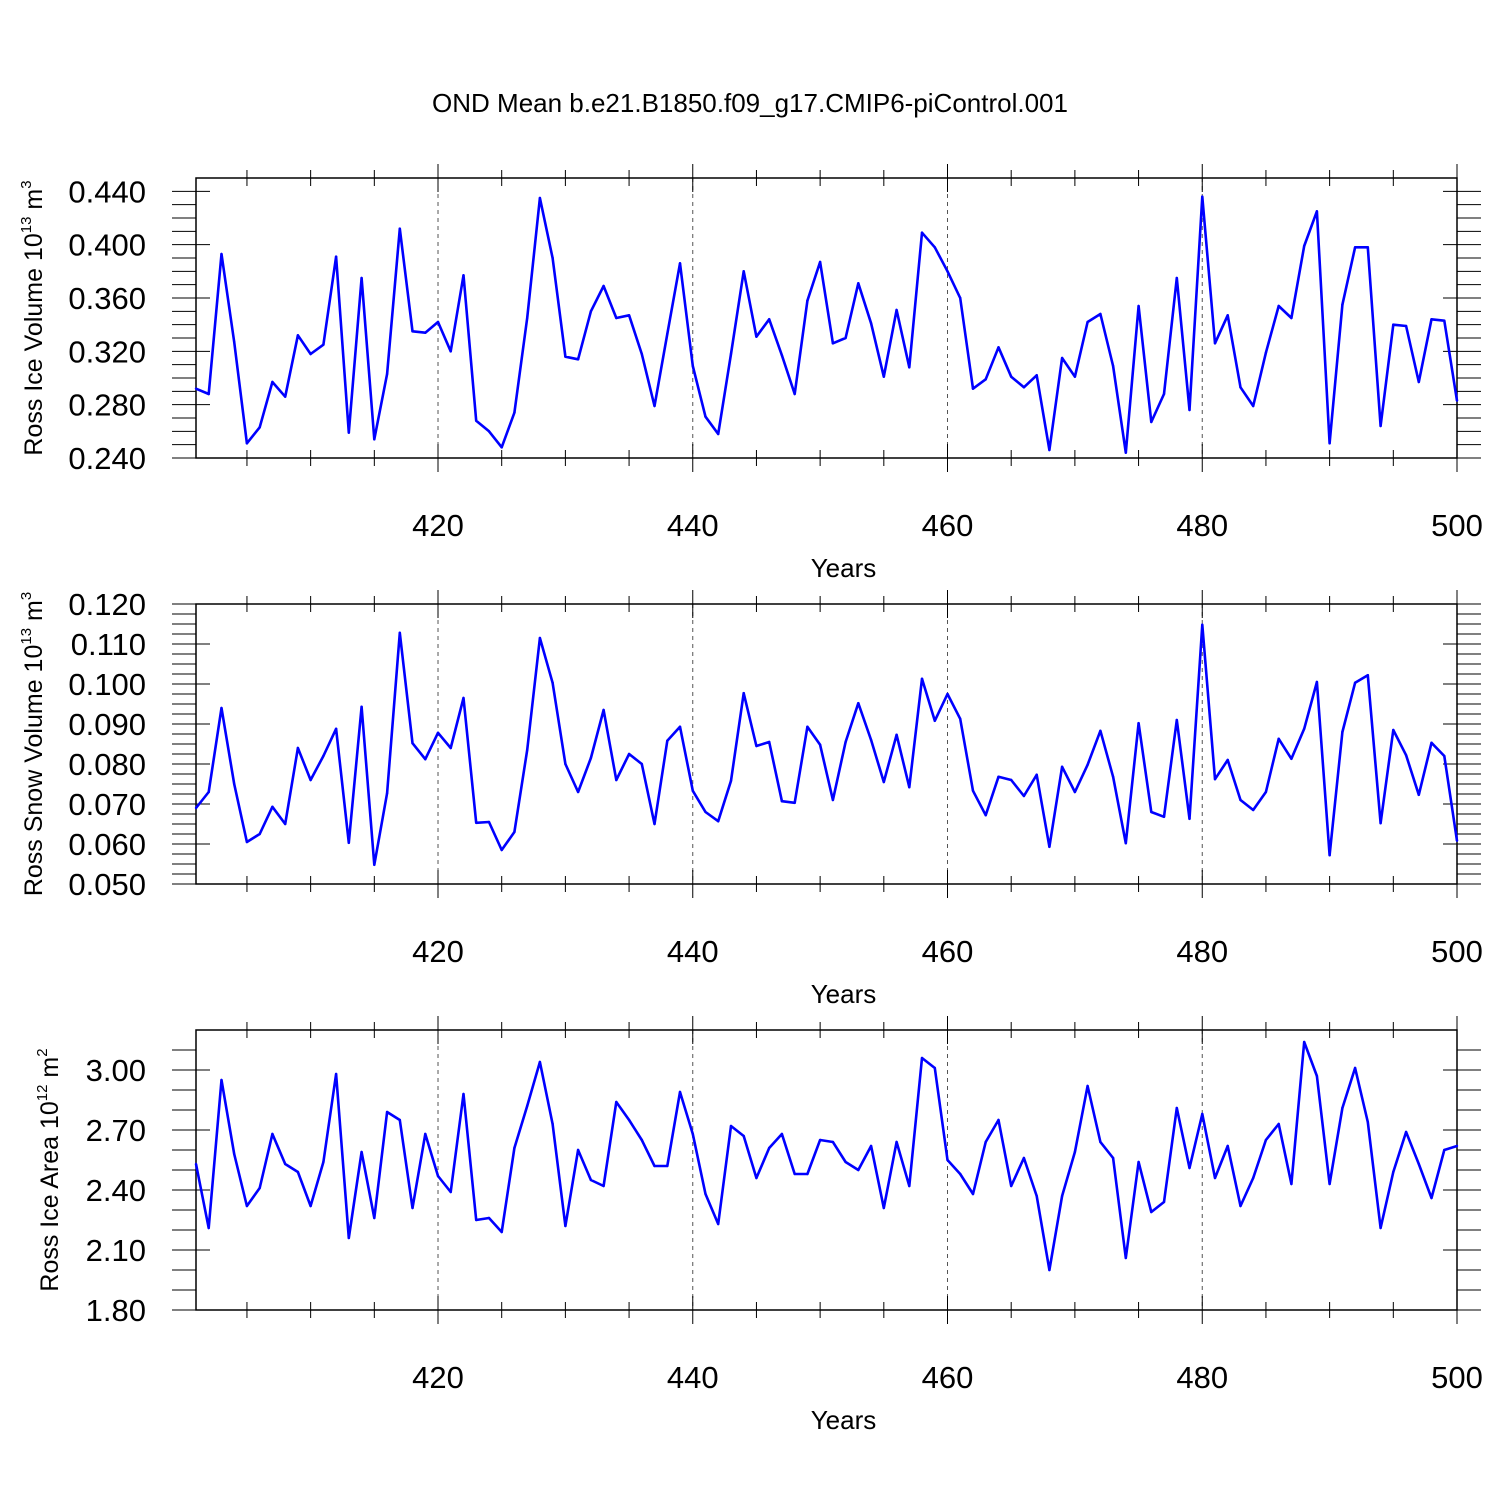 This screenshot has height=1500, width=1500. What do you see at coordinates (50, 1115) in the screenshot?
I see `panel-ice-area-y-label-unit-base: 10` at bounding box center [50, 1115].